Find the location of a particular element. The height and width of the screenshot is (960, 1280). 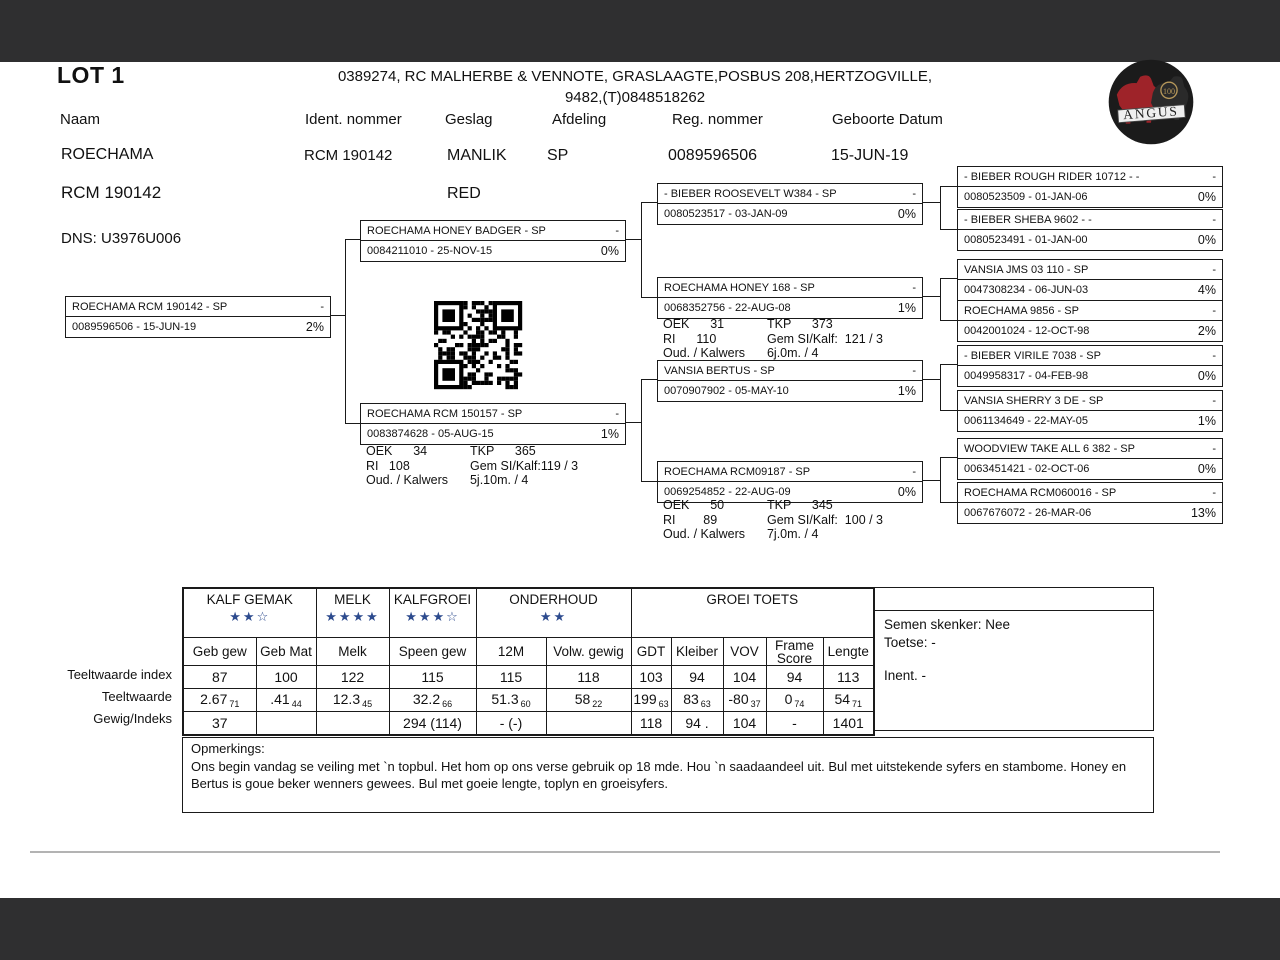

ebv-value: 54 is located at coordinates (842, 698).